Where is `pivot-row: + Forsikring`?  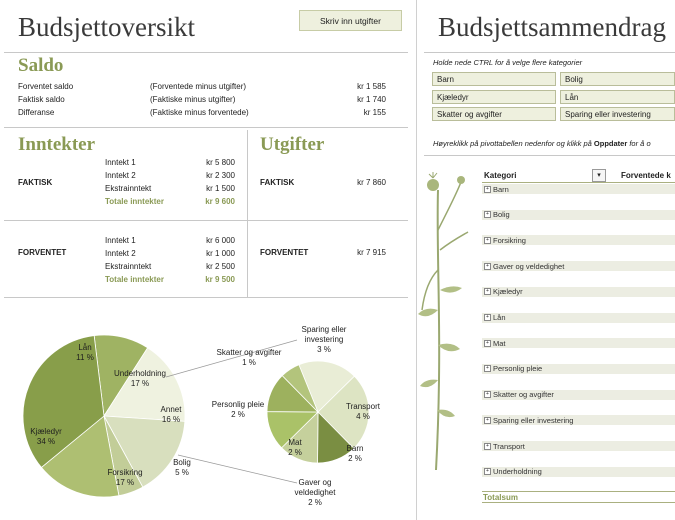
pivot-row: + Forsikring is located at coordinates (578, 240).